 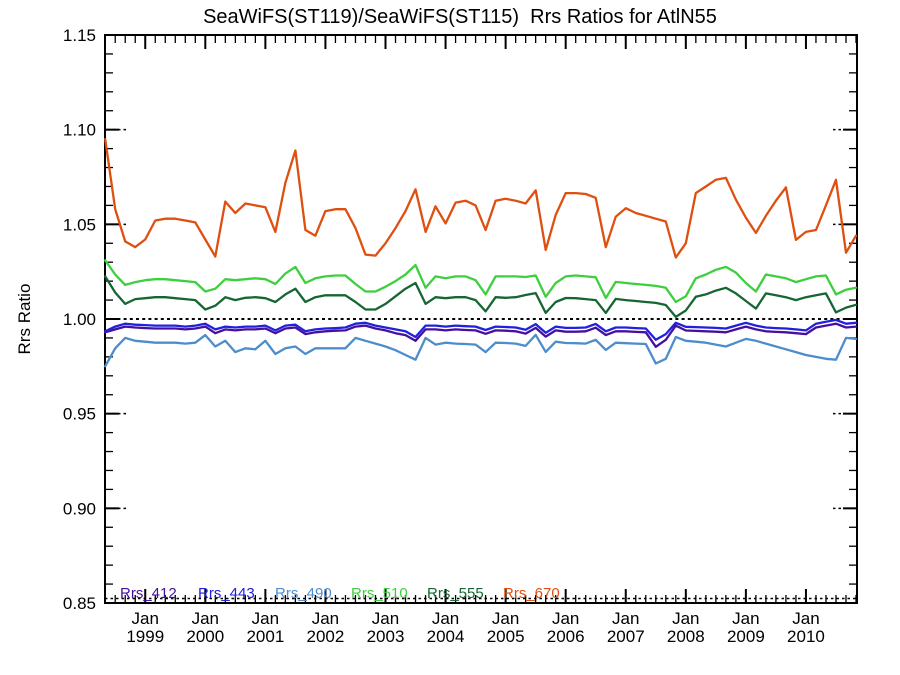 What do you see at coordinates (303, 593) in the screenshot?
I see `legend-item-rrs490: Rrs_490` at bounding box center [303, 593].